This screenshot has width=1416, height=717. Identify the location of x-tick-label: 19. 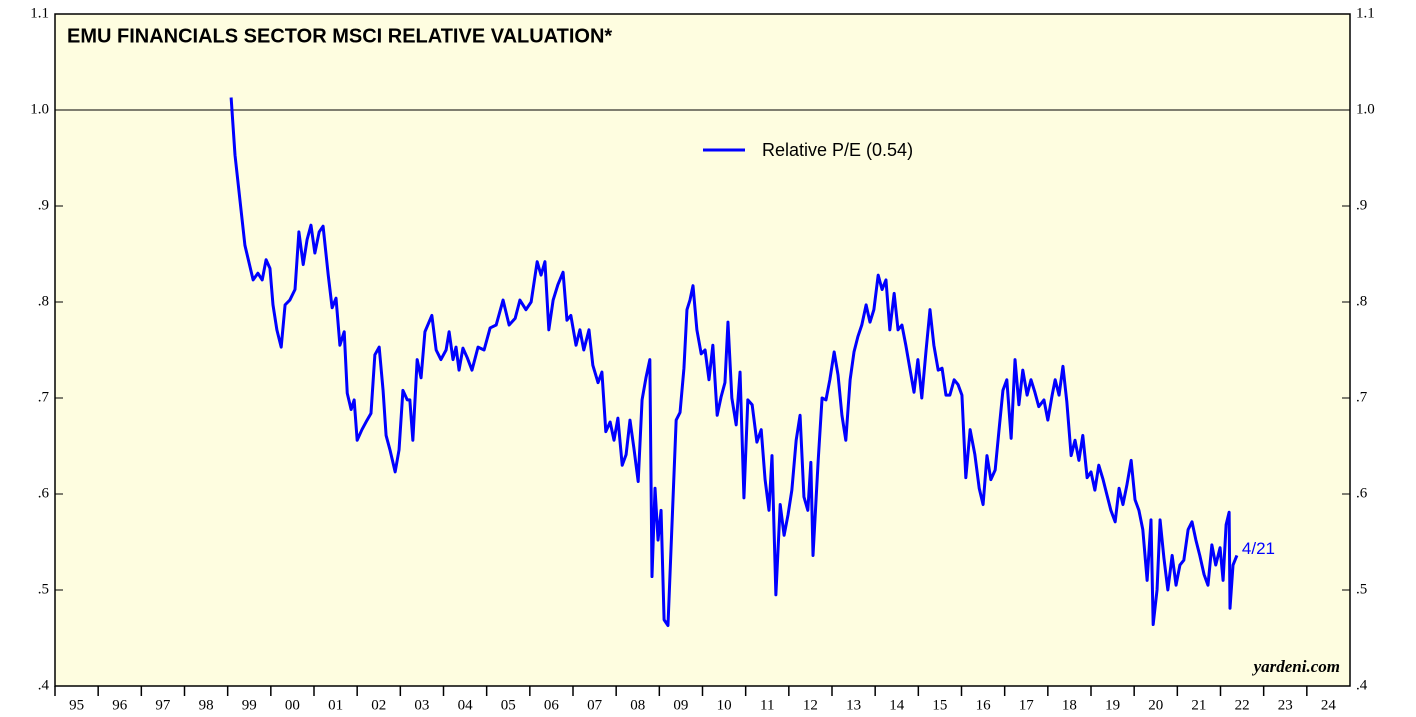
(1112, 705).